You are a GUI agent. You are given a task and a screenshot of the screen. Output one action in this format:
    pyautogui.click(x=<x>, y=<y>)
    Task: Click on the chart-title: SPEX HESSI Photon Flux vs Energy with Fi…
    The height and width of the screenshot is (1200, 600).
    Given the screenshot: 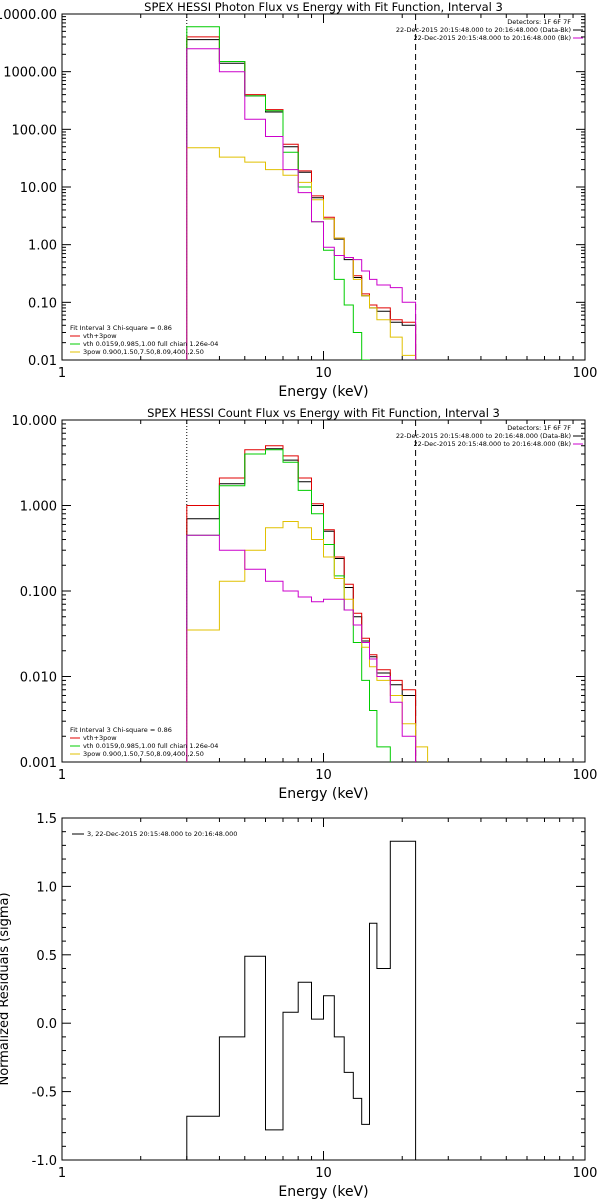 What is the action you would take?
    pyautogui.click(x=323, y=7)
    